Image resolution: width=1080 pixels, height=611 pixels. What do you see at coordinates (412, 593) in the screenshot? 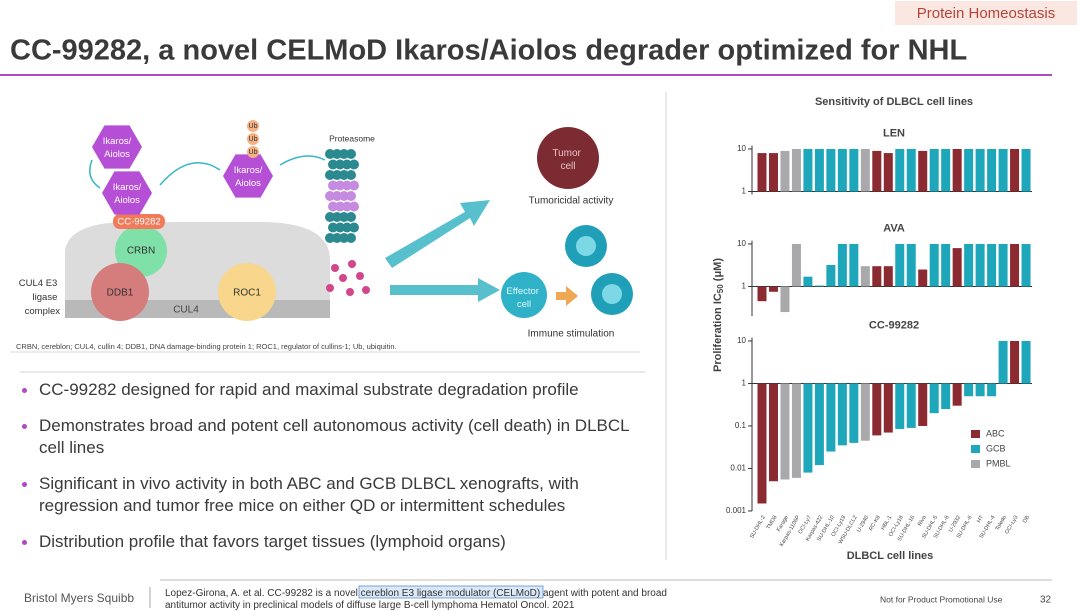
I see `citation-part: novel cereblon E3 ligase modulator` at bounding box center [412, 593].